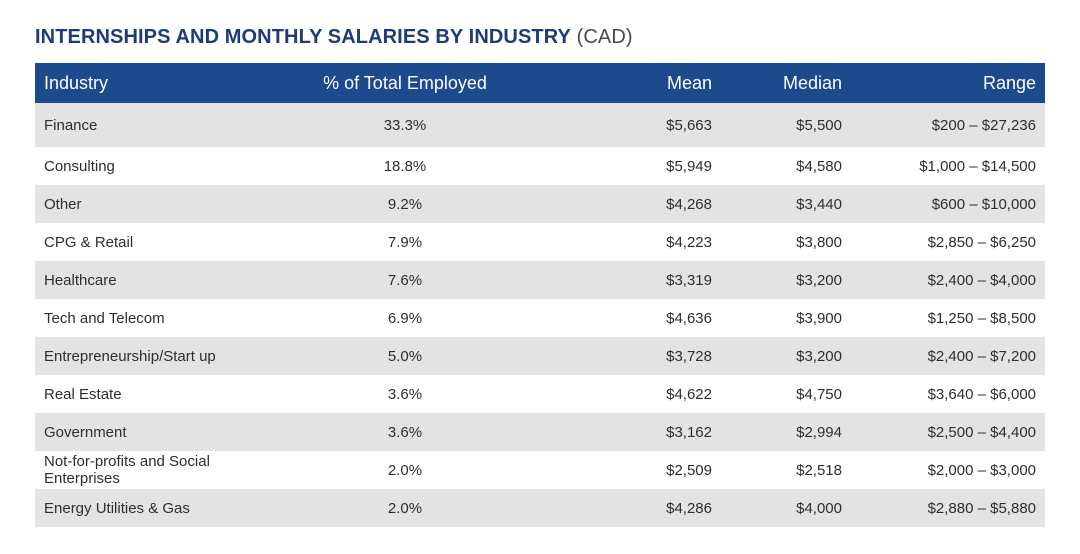 The image size is (1080, 554). I want to click on title-currency: (CAD), so click(604, 37).